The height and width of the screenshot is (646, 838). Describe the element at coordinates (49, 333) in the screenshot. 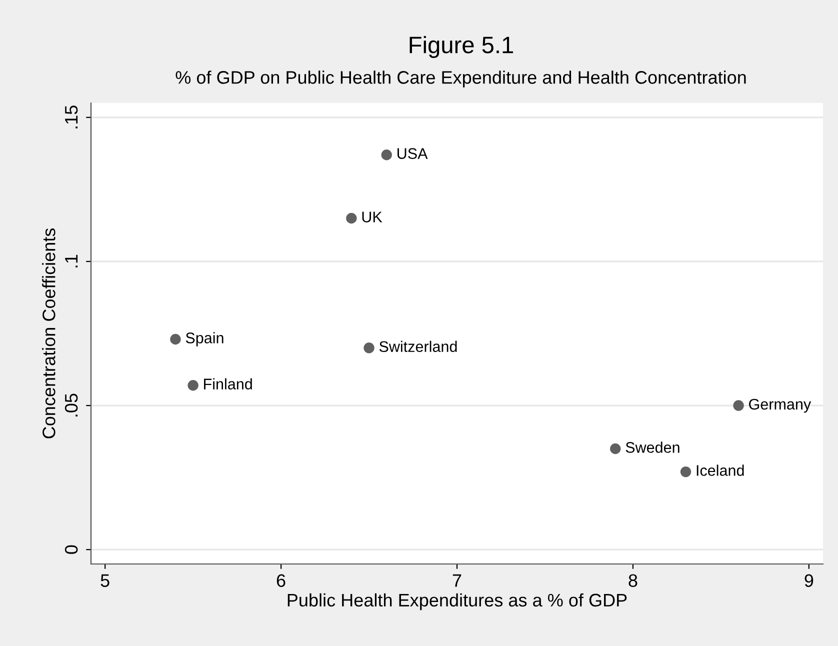

I see `y-axis-title: Concentration Coefficients` at that location.